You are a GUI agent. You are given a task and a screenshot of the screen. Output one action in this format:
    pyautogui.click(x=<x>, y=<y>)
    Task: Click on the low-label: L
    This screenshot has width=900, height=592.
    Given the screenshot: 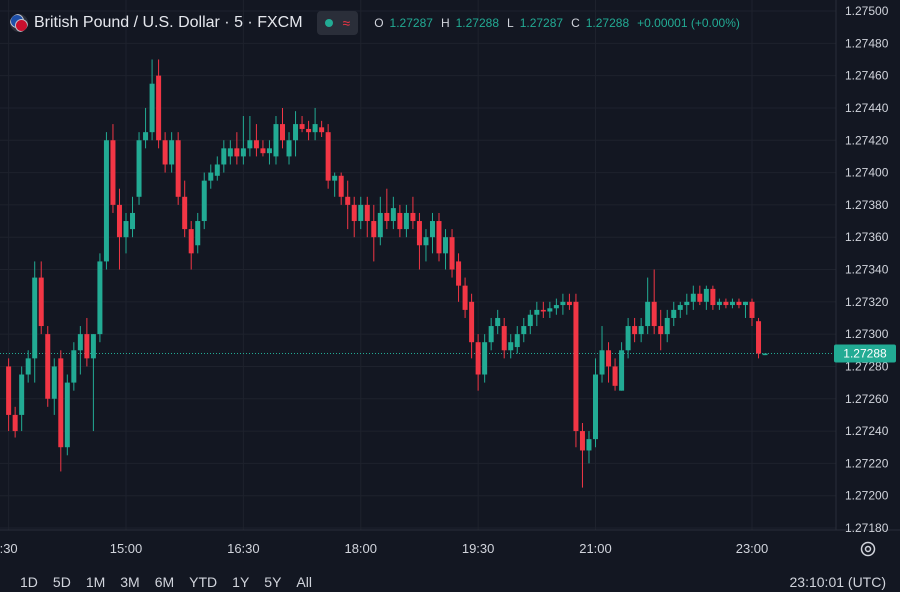 What is the action you would take?
    pyautogui.click(x=510, y=23)
    